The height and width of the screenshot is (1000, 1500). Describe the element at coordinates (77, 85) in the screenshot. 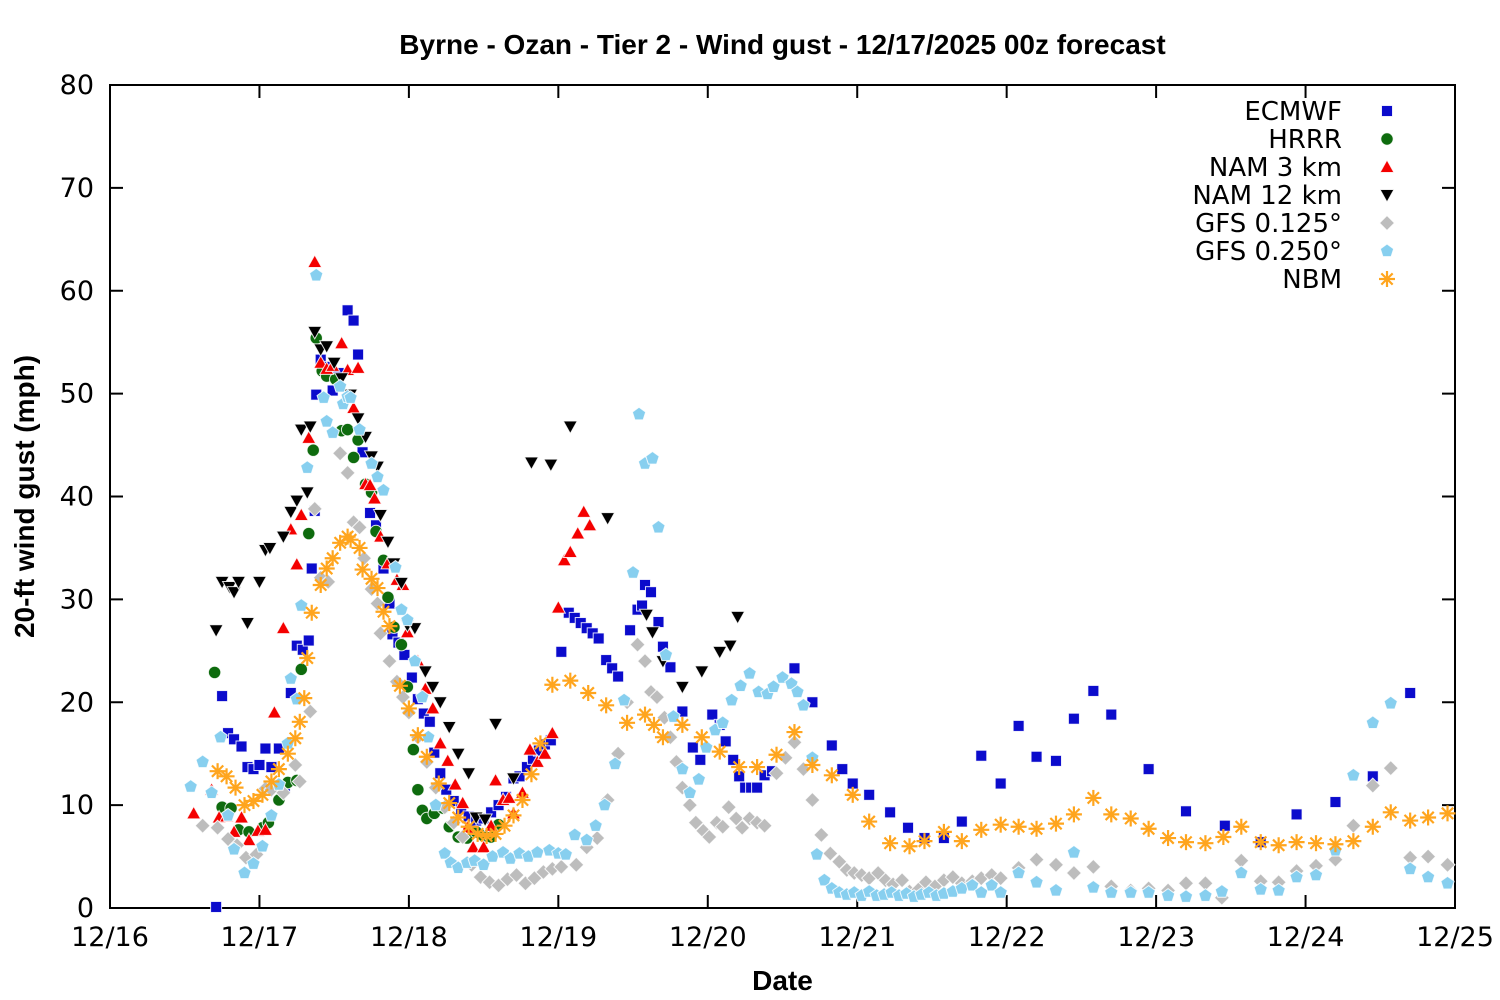

I see `y-tick-label: 80` at that location.